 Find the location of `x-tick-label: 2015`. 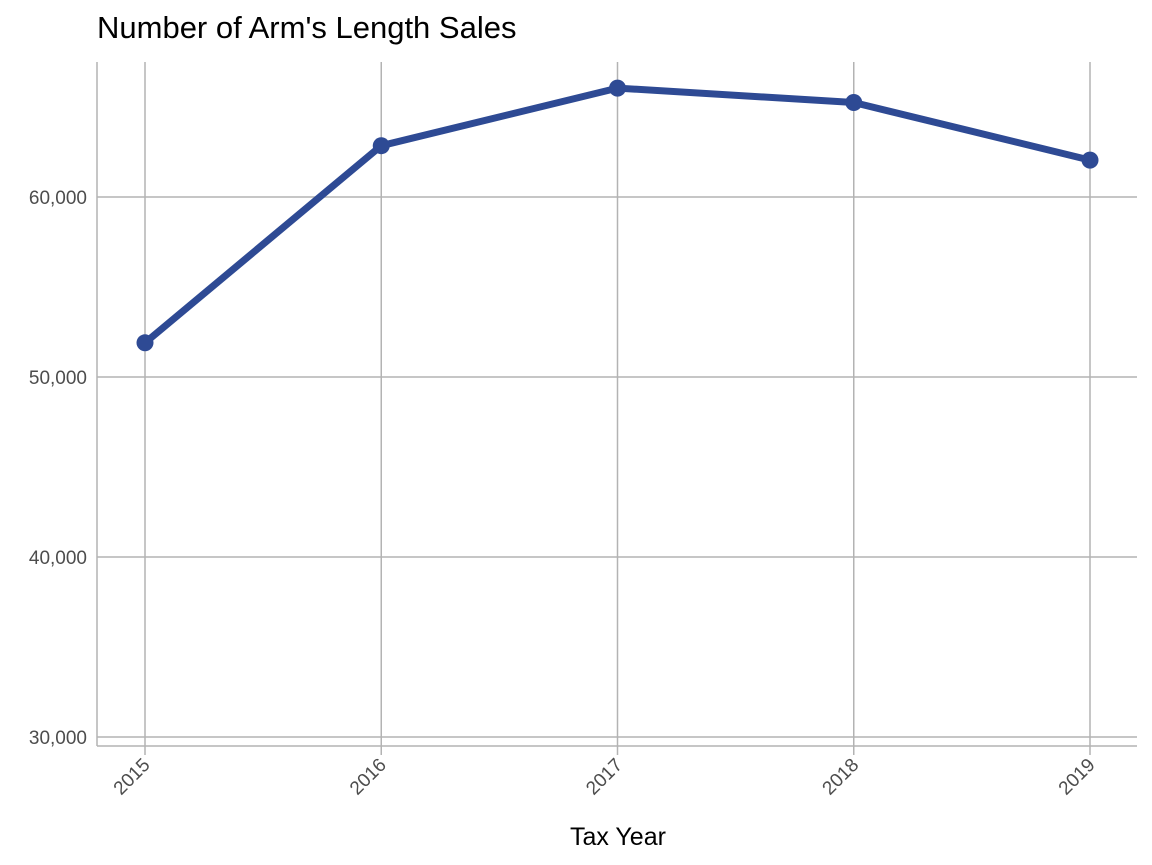

x-tick-label: 2015 is located at coordinates (132, 777).